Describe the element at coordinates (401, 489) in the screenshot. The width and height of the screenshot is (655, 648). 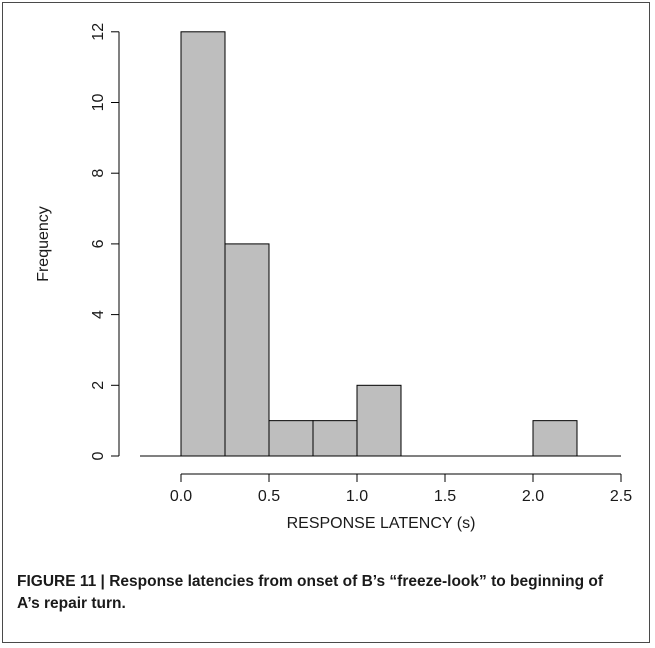
I see `x-axis-ticks: 0.0 0.5 1.0 1.5 2.0 2.5` at that location.